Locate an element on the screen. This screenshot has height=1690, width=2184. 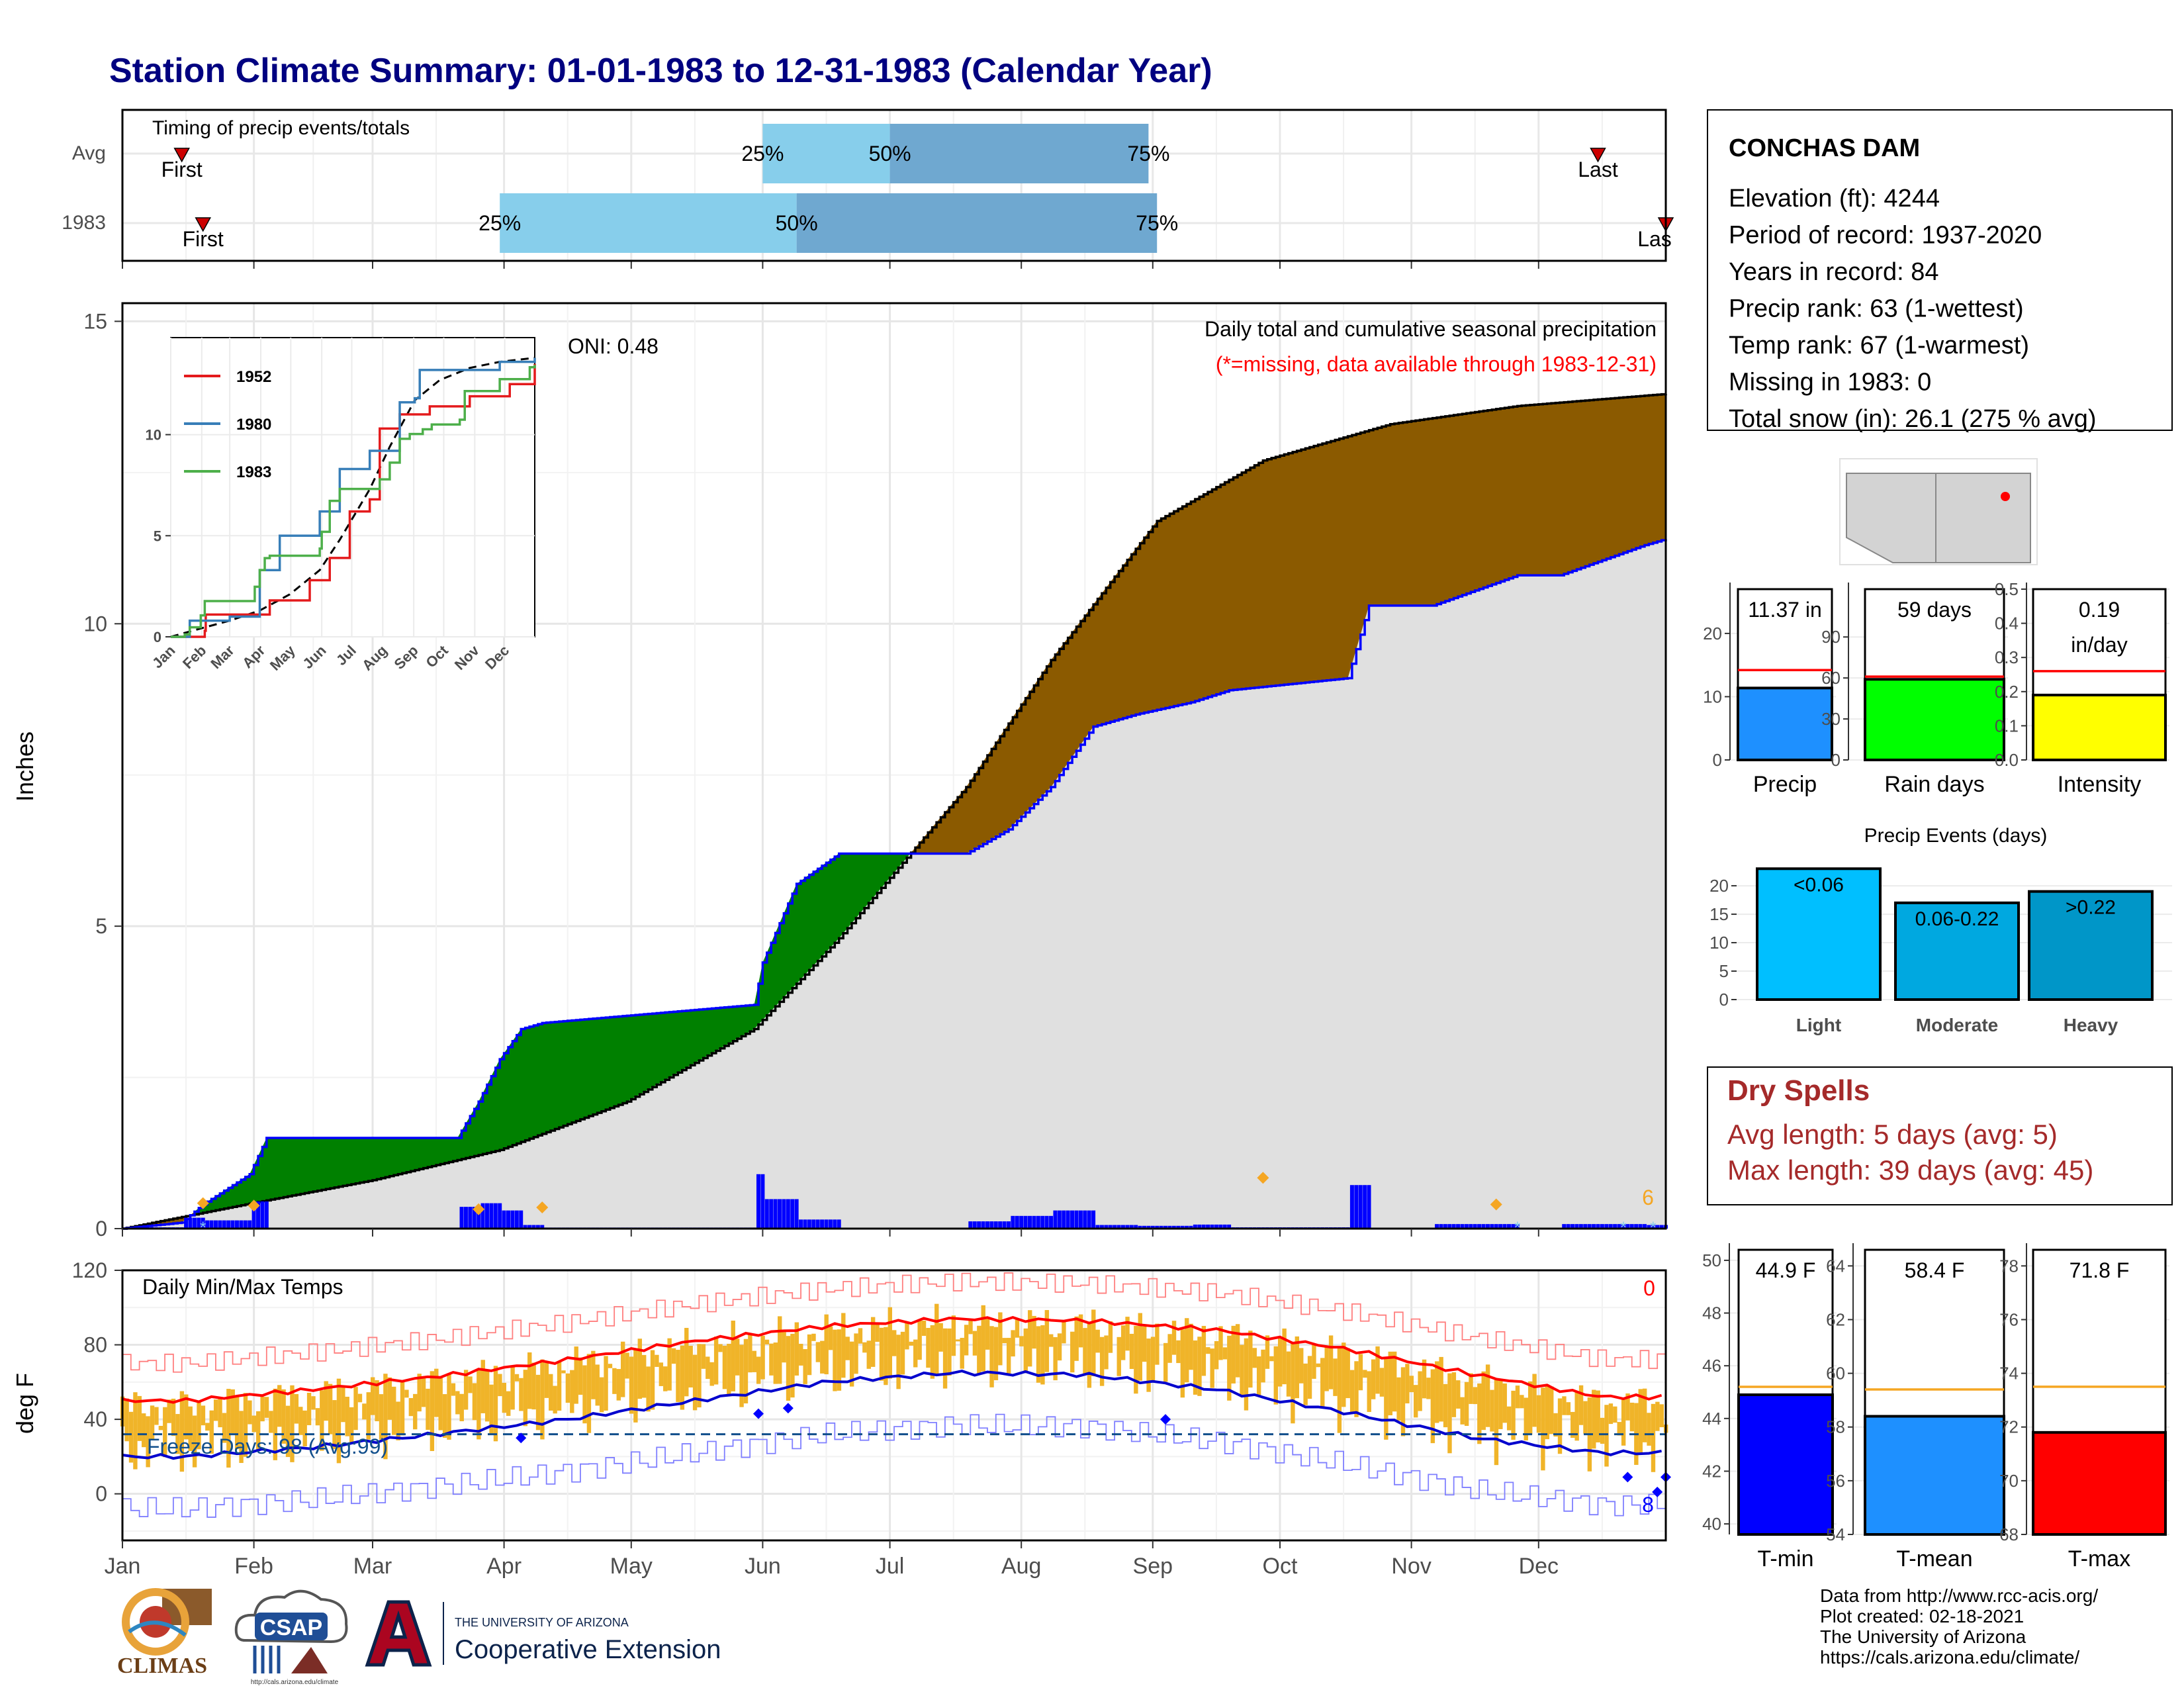
footer-line: Plot created: 02-18-2021 is located at coordinates (1922, 1616).